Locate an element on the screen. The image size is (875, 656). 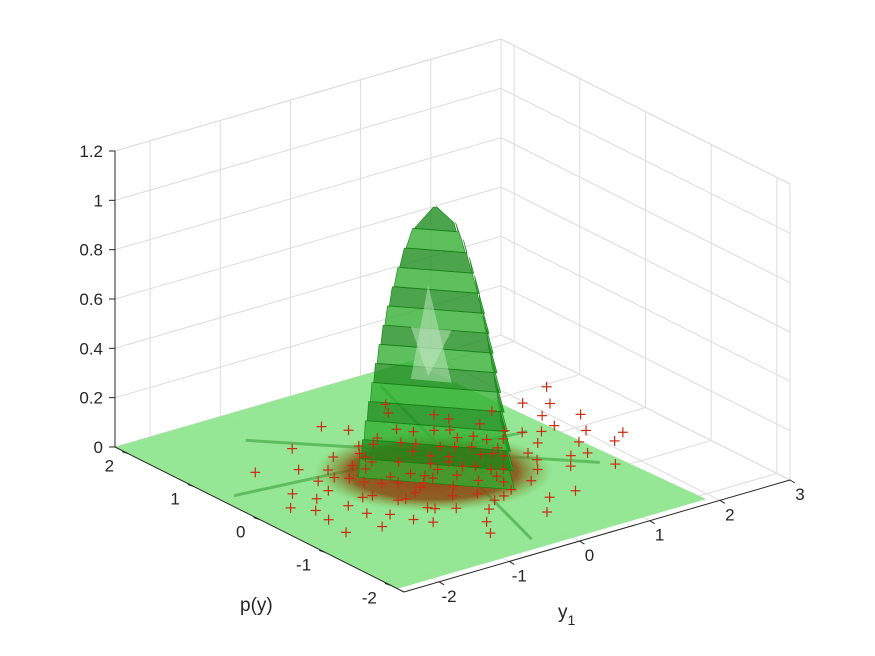
z-tick-label: 0.6 is located at coordinates (91, 299).